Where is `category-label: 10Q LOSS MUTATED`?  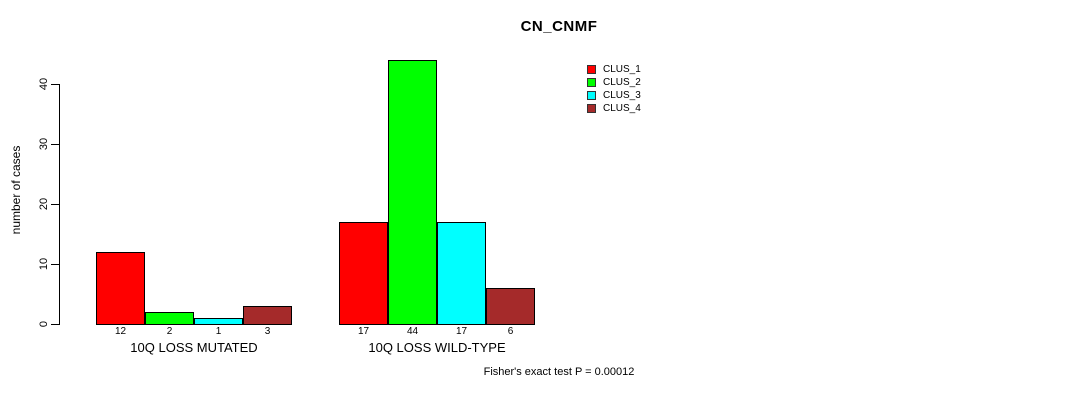 category-label: 10Q LOSS MUTATED is located at coordinates (194, 347).